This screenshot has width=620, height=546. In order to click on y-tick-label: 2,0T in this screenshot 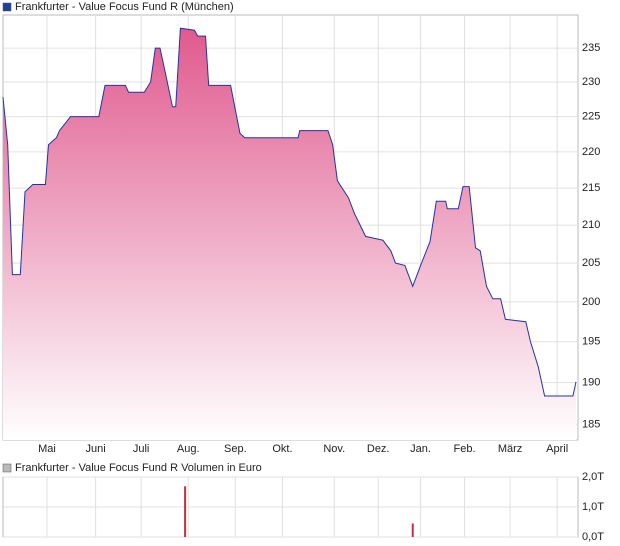, I will do `click(593, 477)`.